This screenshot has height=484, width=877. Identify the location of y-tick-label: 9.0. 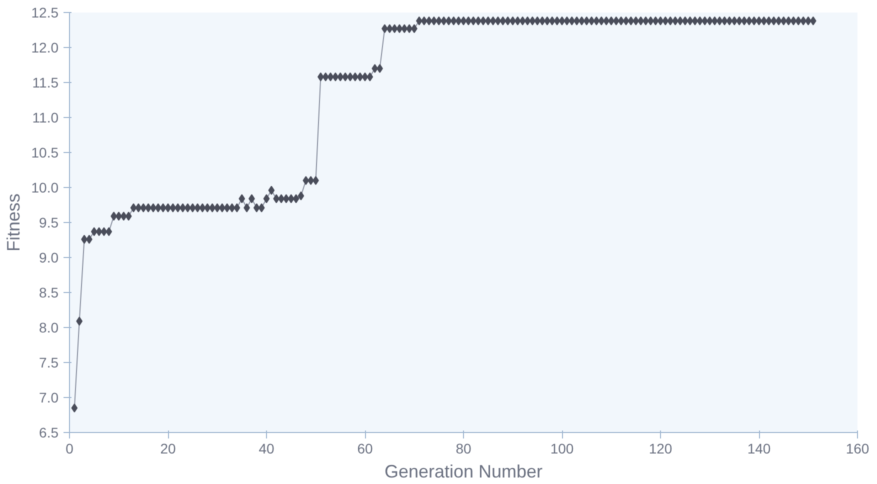
(49, 258).